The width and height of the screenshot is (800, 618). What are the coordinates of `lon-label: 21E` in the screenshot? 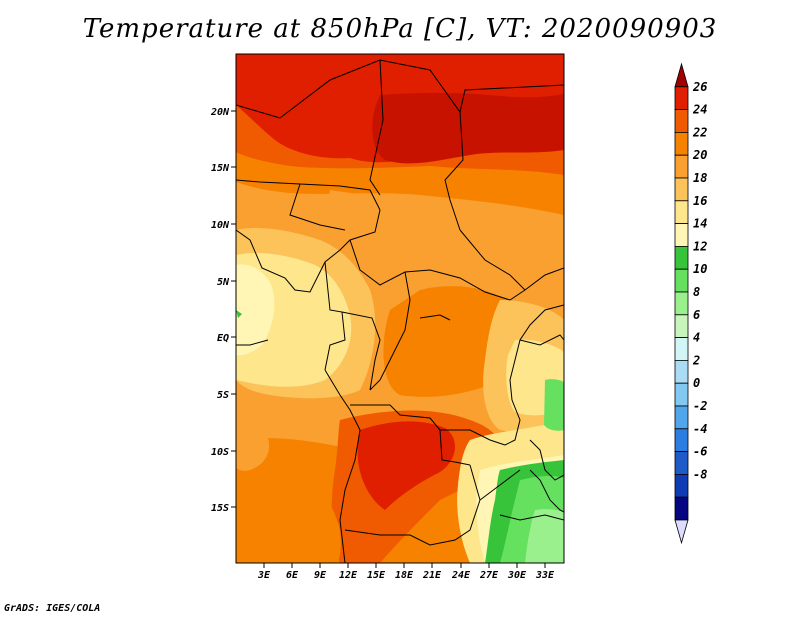 It's located at (432, 575).